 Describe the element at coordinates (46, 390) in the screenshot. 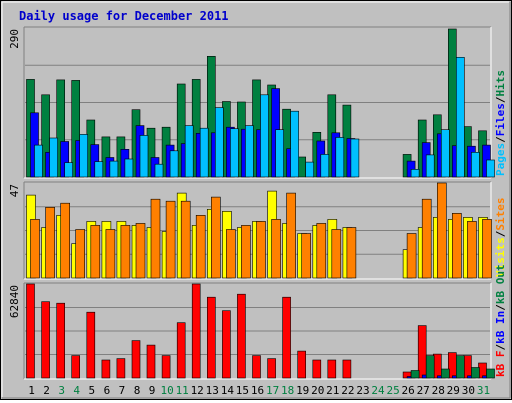

I see `x-tick-label-day-2: 2` at that location.